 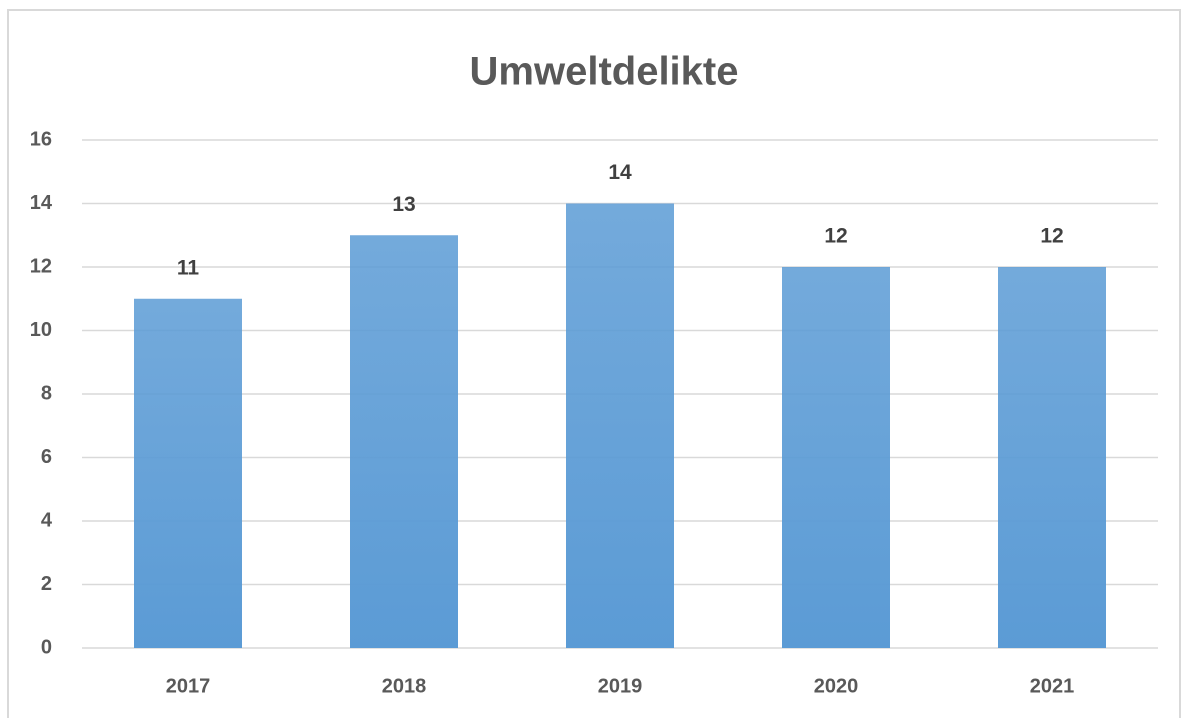 I want to click on y-tick-label: 10, so click(x=41, y=330).